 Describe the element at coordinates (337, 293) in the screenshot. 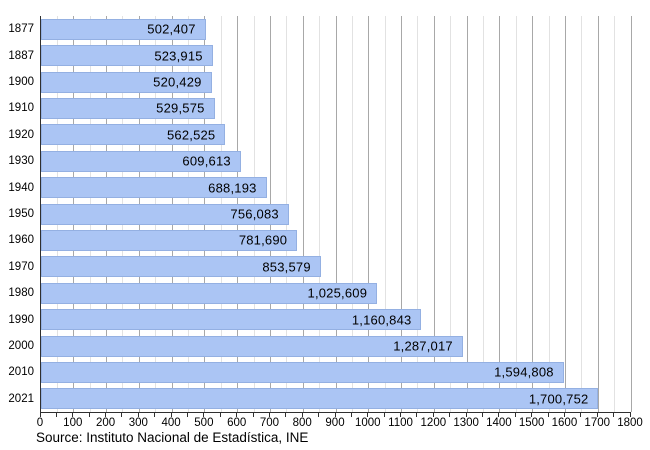

I see `bar-value-label: 1,025,609` at that location.